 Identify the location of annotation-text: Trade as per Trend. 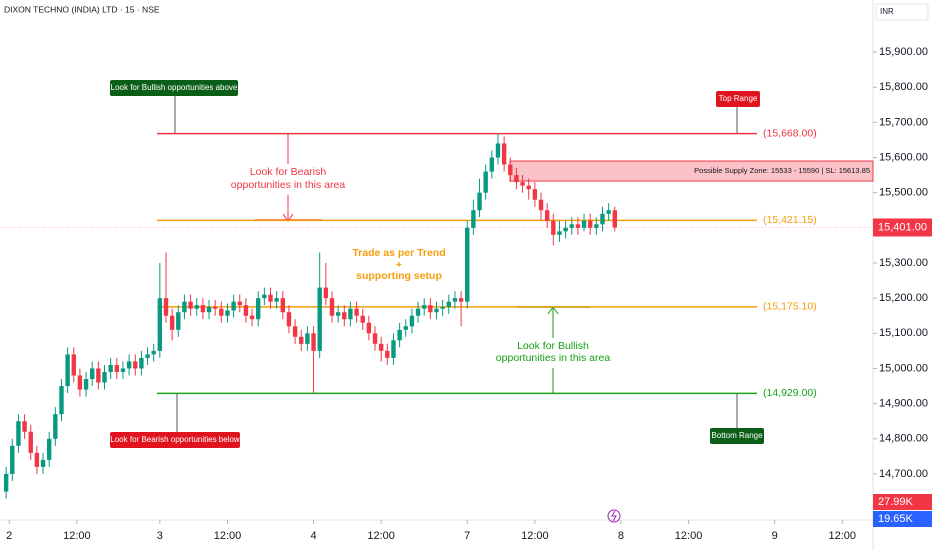
(398, 253).